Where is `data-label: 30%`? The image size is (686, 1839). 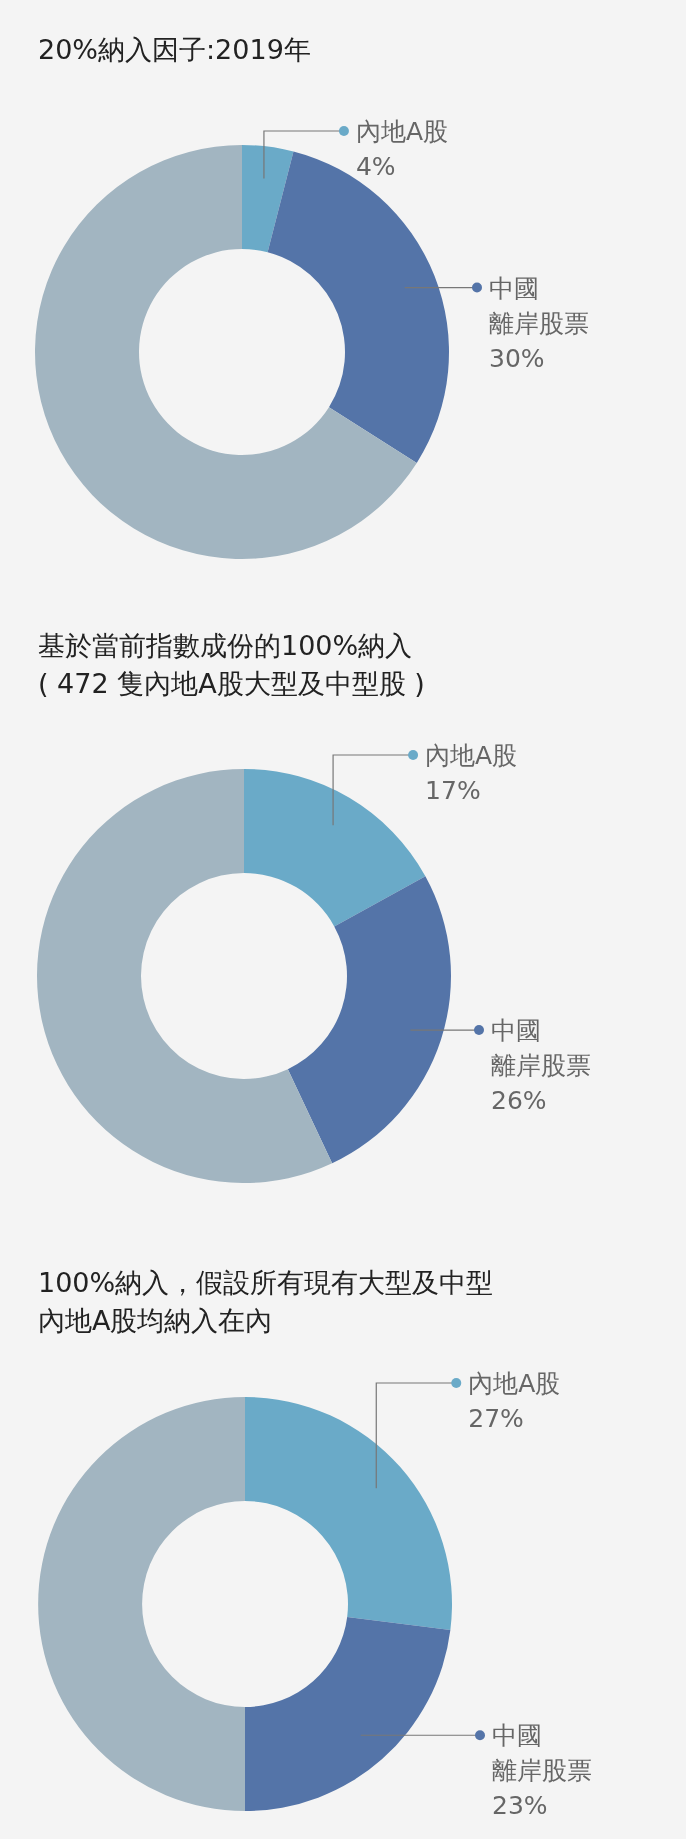 data-label: 30% is located at coordinates (517, 358).